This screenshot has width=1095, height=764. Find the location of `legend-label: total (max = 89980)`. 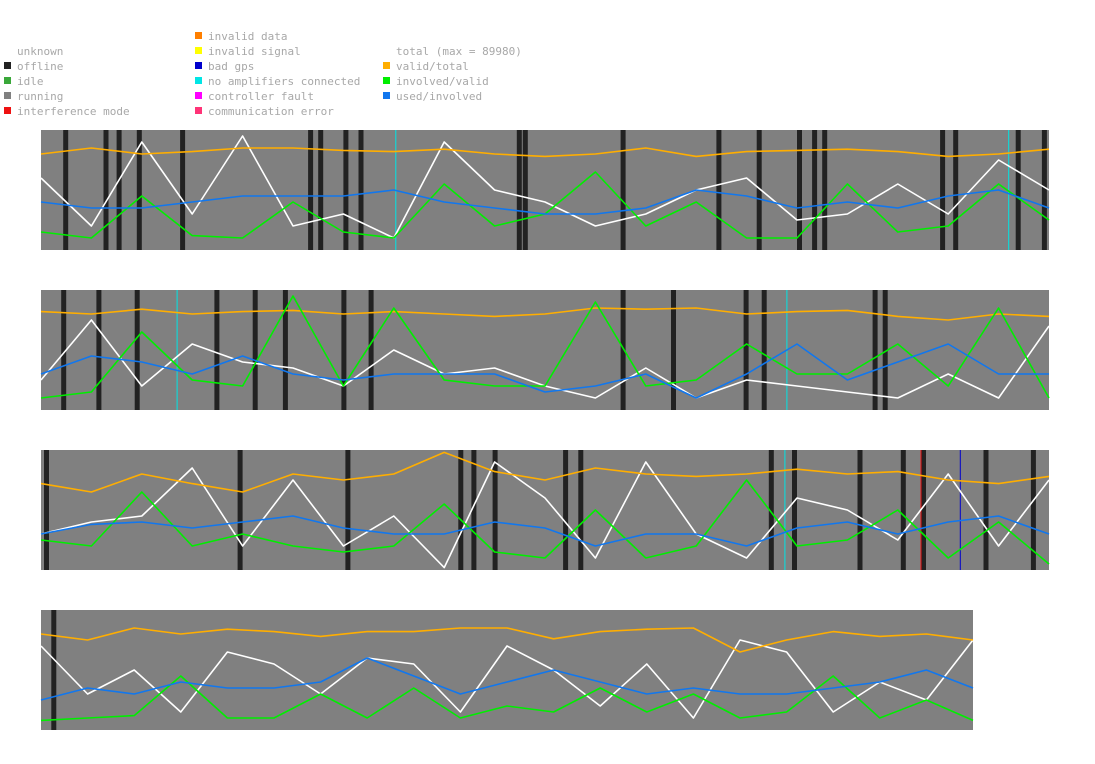

legend-label: total (max = 89980) is located at coordinates (459, 51).